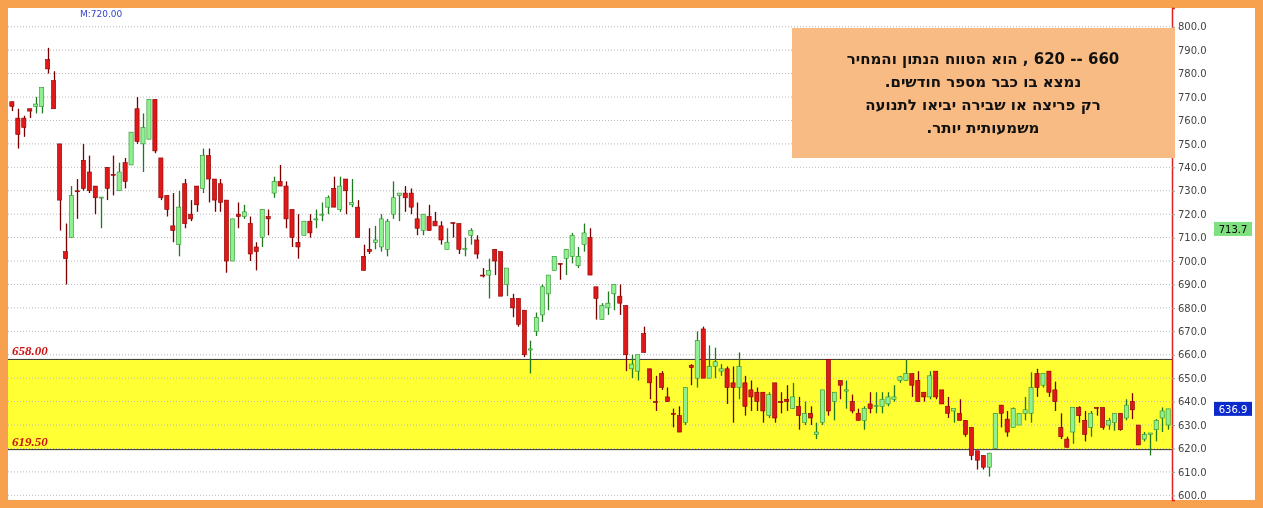  Describe the element at coordinates (983, 105) in the screenshot. I see `annotation: רק פריצה או שבירה יביאו לתנועה` at that location.